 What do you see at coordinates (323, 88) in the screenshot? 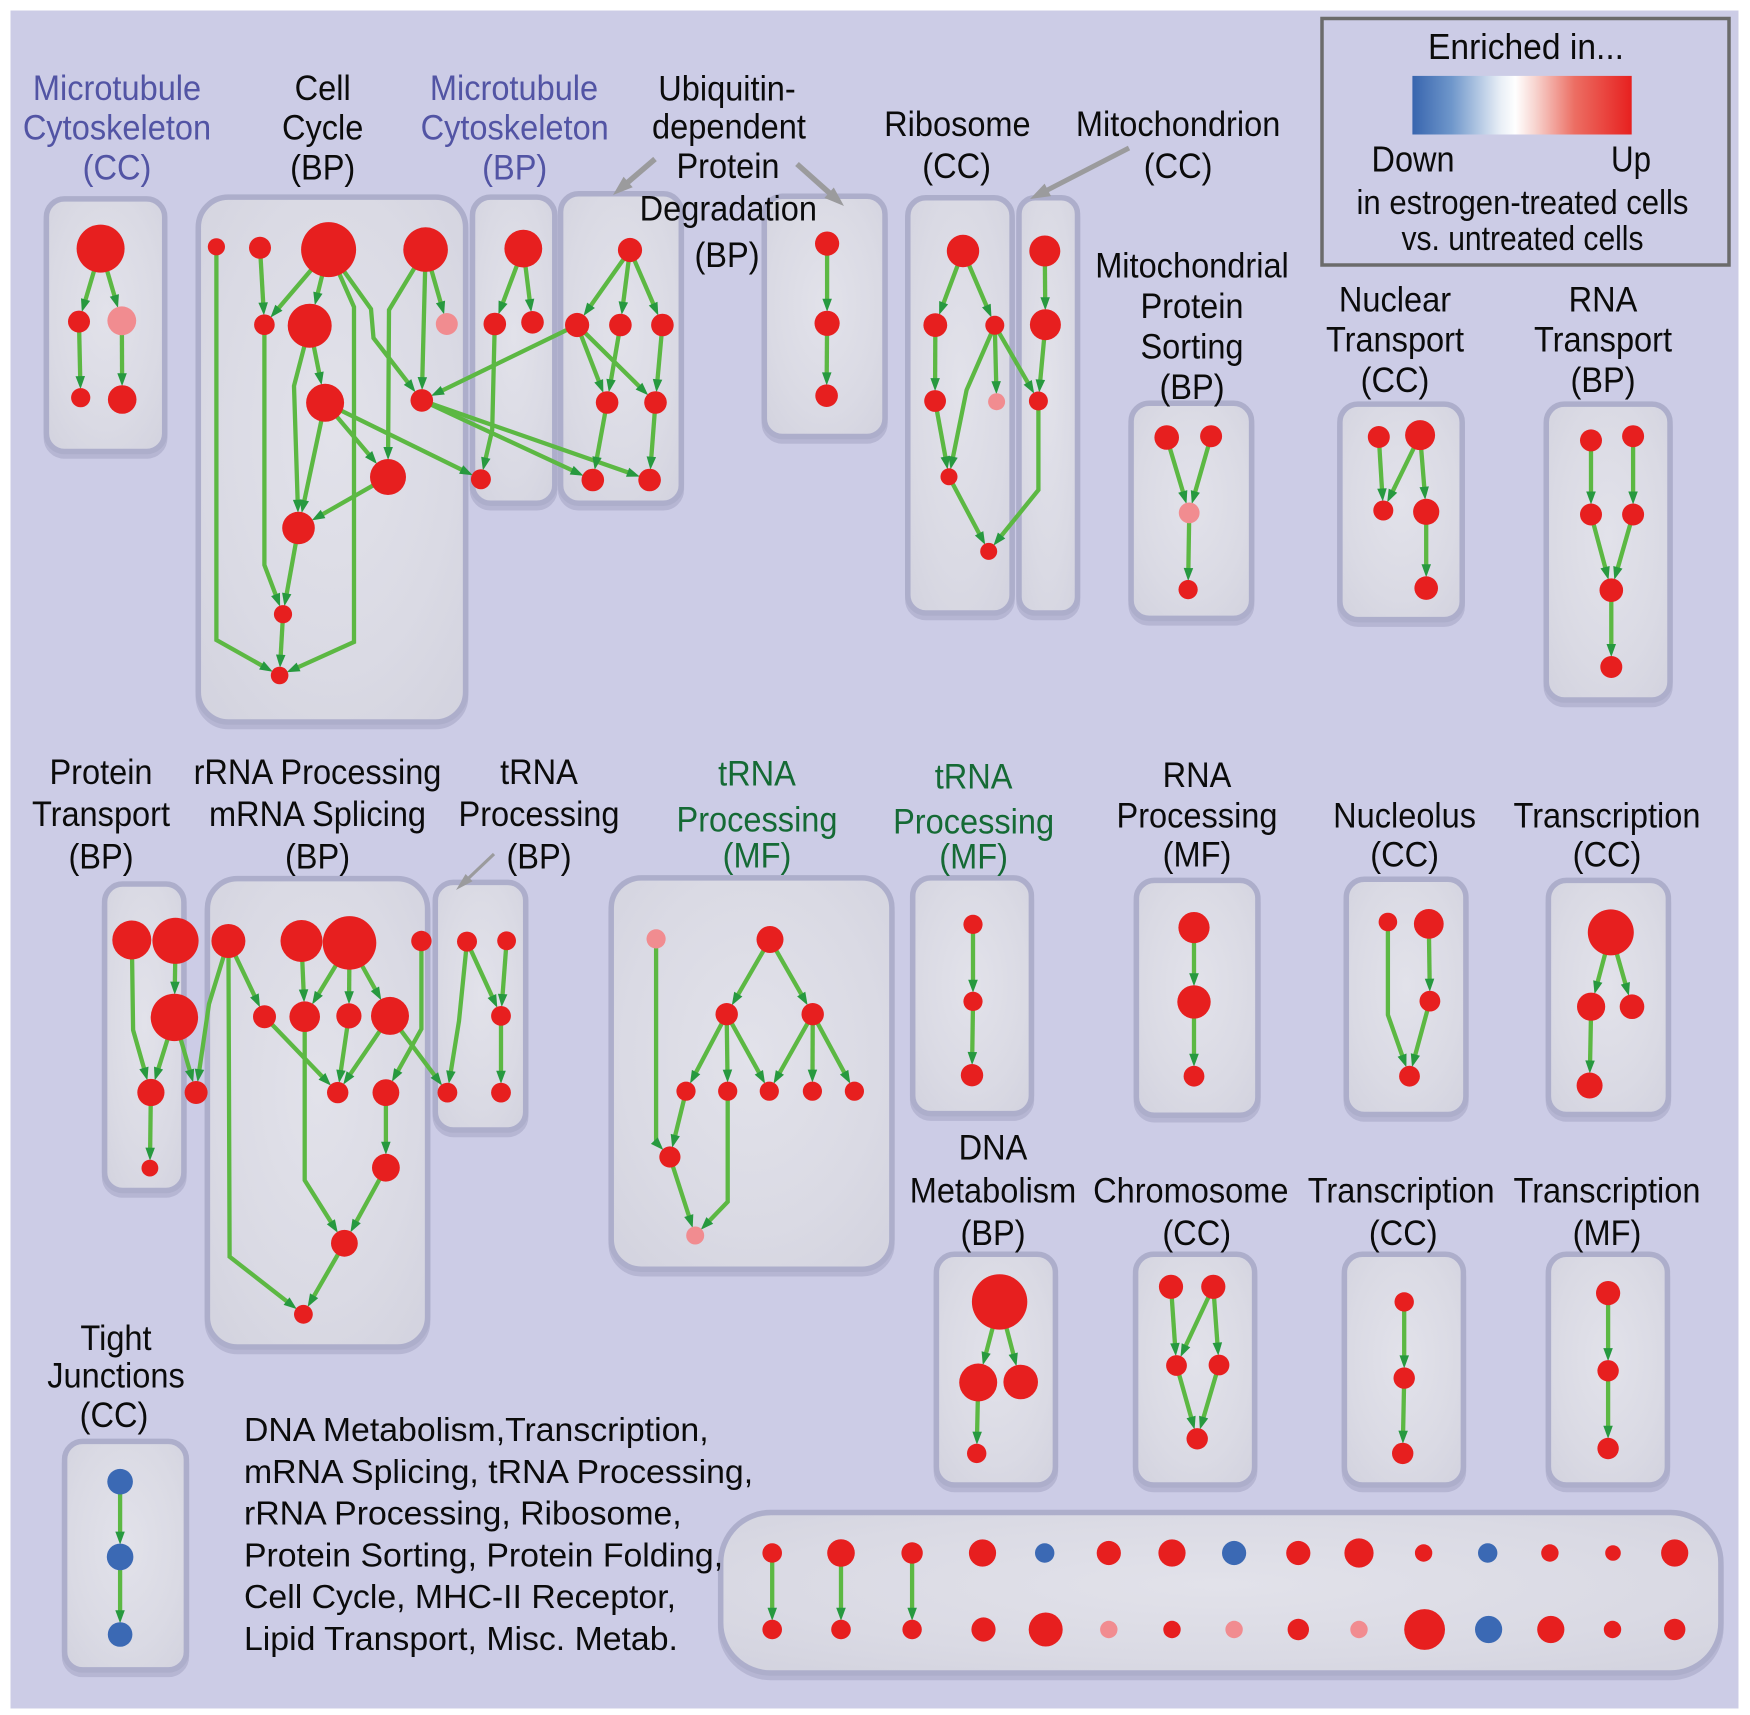
I see `svg-text: Cell` at bounding box center [323, 88].